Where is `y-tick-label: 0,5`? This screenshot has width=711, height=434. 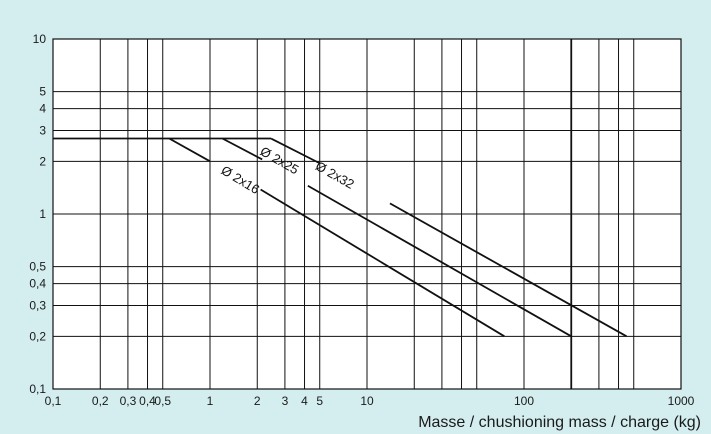 y-tick-label: 0,5 is located at coordinates (37, 267).